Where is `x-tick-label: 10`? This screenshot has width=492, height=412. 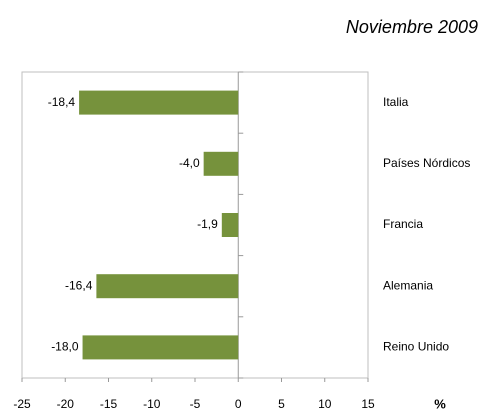
x-tick-label: 10 is located at coordinates (325, 404).